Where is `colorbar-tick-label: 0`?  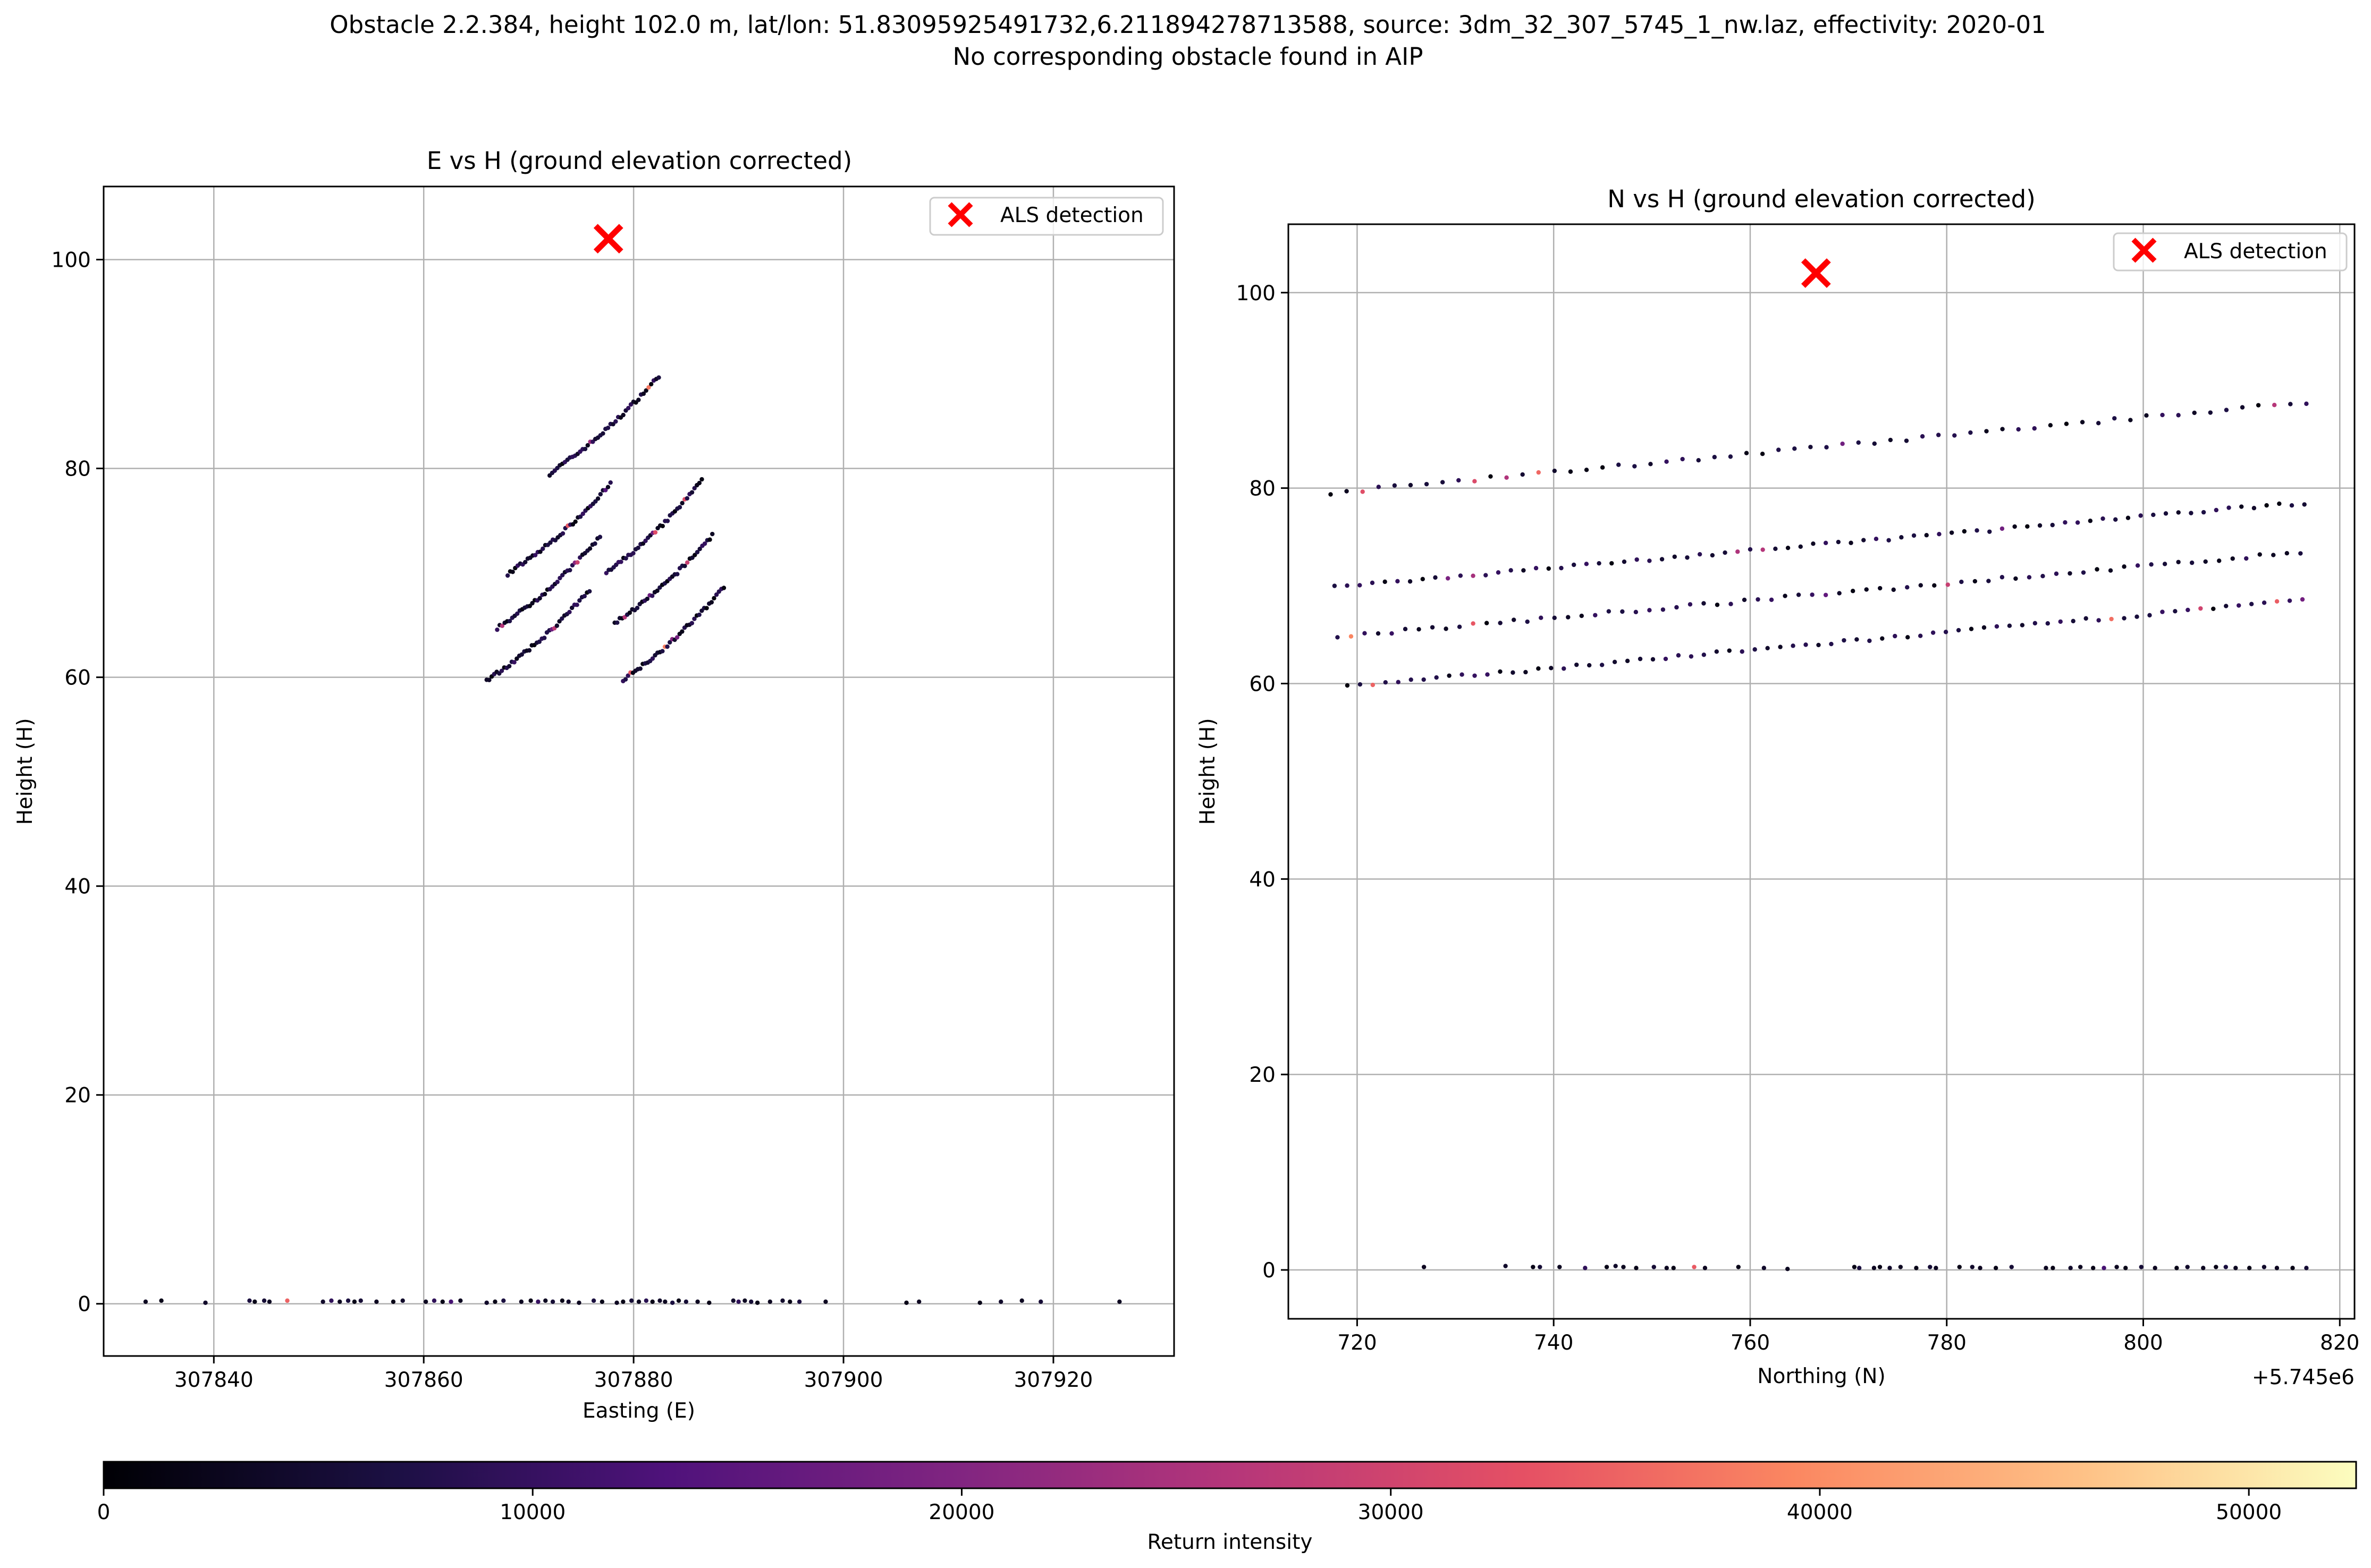 colorbar-tick-label: 0 is located at coordinates (104, 1512).